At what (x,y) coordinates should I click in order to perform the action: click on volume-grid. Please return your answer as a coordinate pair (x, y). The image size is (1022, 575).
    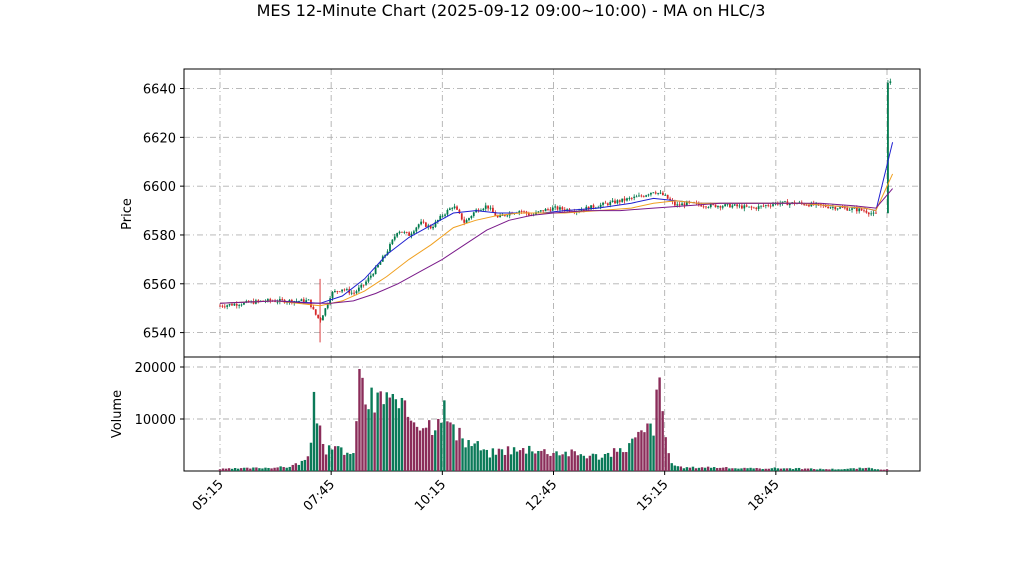
    Looking at the image, I should click on (552, 414).